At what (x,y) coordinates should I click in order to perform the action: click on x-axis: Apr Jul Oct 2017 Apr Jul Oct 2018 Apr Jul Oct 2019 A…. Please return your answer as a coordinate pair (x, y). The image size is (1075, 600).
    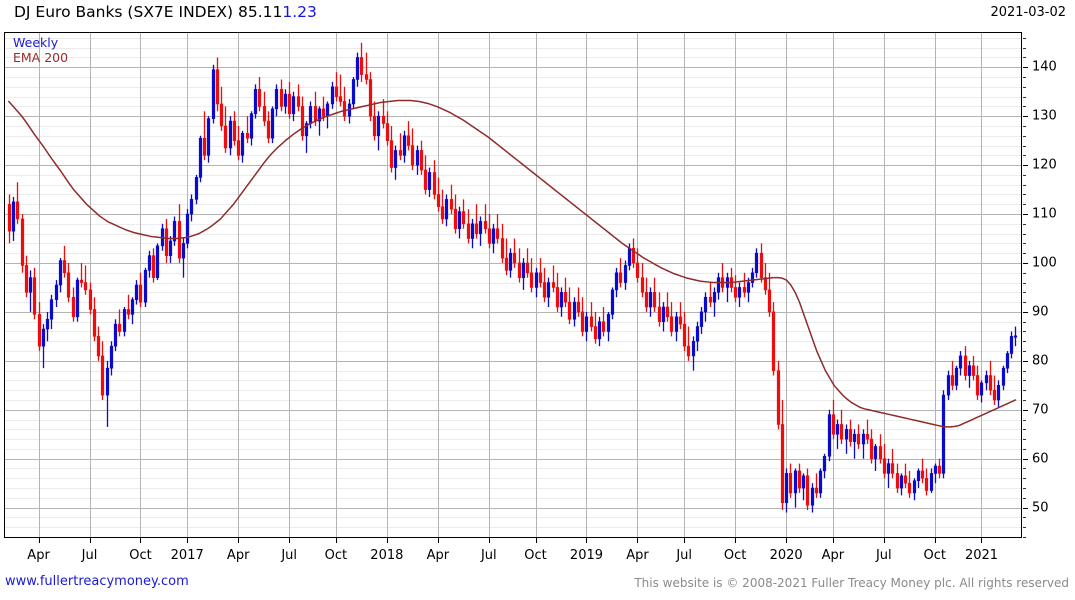
    Looking at the image, I should click on (513, 553).